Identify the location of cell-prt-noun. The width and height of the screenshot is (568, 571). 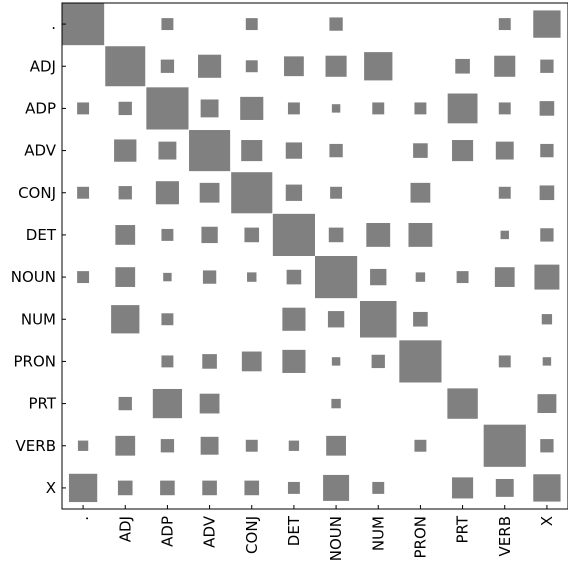
(336, 403).